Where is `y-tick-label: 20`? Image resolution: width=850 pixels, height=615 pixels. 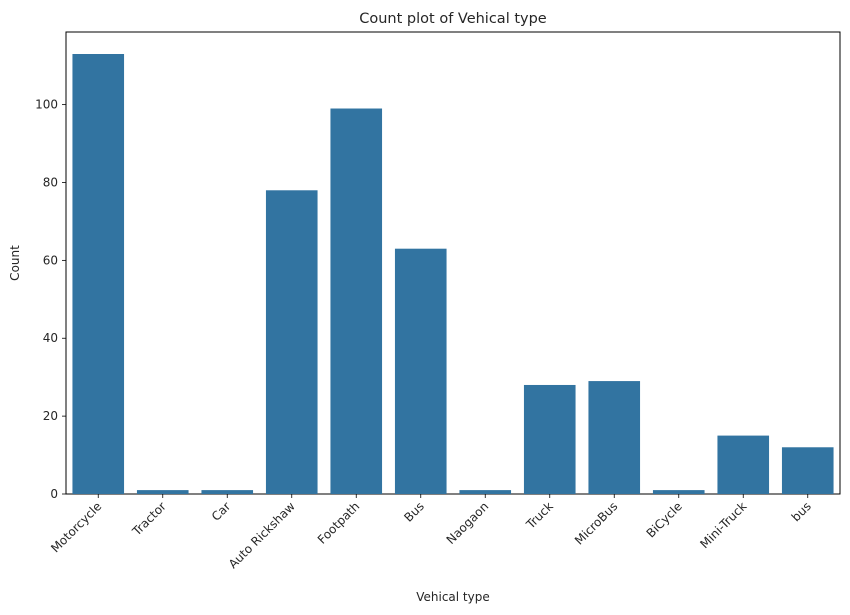
y-tick-label: 20 is located at coordinates (50, 416).